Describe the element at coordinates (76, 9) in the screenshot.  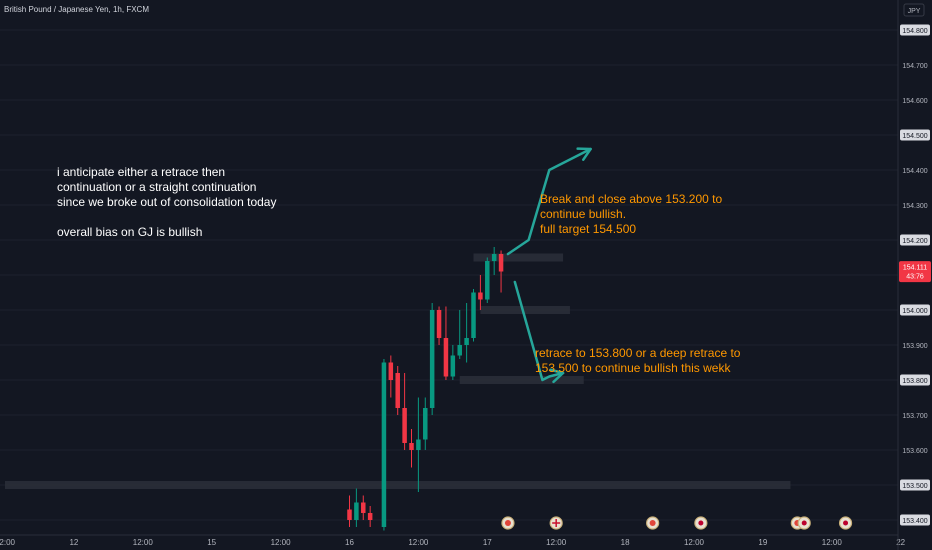
I see `symbol-title: British Pound / Japanese Yen, 1h, FXCM` at that location.